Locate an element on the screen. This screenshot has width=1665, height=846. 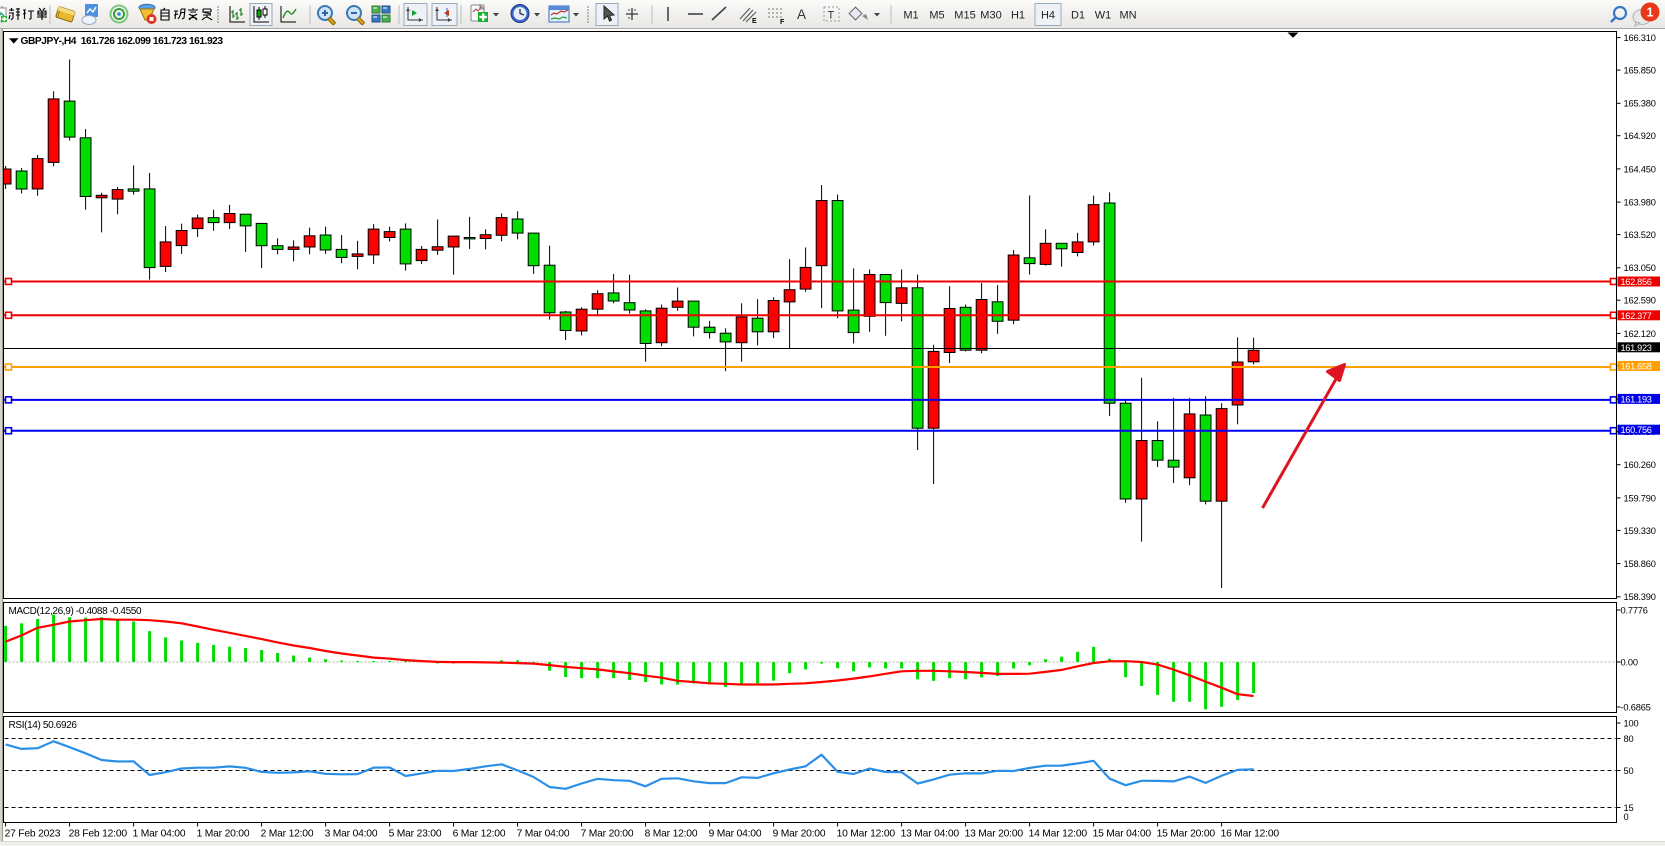
svg-text: 50 is located at coordinates (1629, 771).